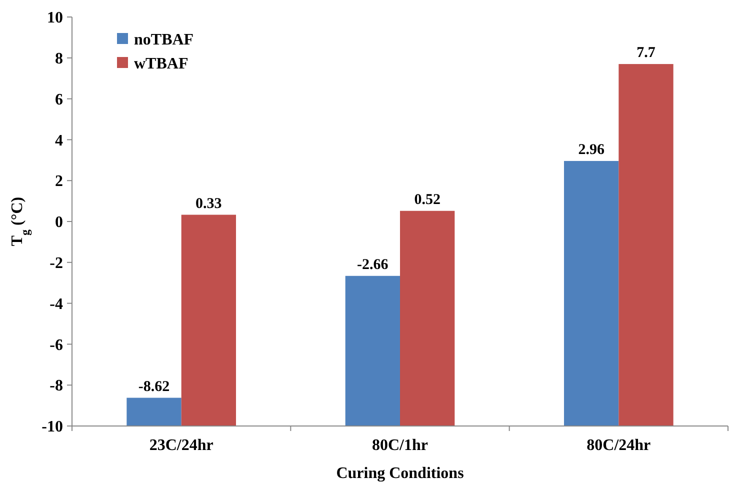 Image resolution: width=738 pixels, height=488 pixels. Describe the element at coordinates (400, 445) in the screenshot. I see `x-tick-label: 80C/1hr` at that location.